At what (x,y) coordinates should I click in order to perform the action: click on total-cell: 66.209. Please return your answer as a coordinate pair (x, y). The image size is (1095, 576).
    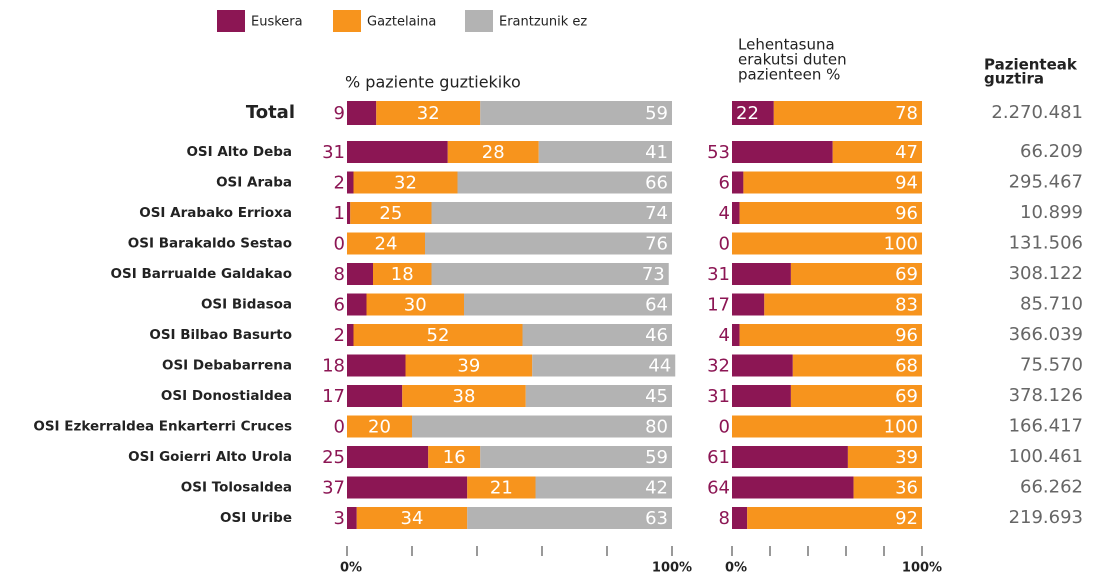
    Looking at the image, I should click on (1051, 151).